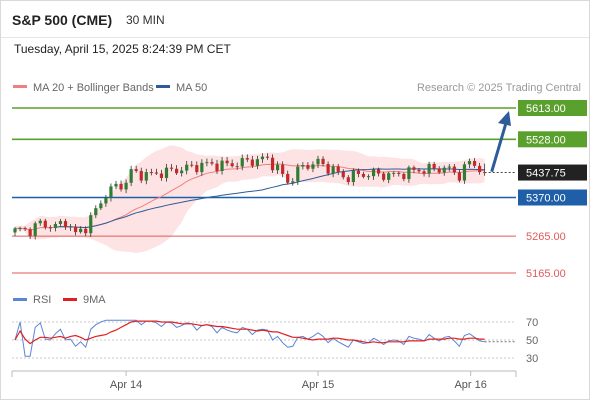 Image resolution: width=590 pixels, height=400 pixels. I want to click on last-price-tag, so click(552, 172).